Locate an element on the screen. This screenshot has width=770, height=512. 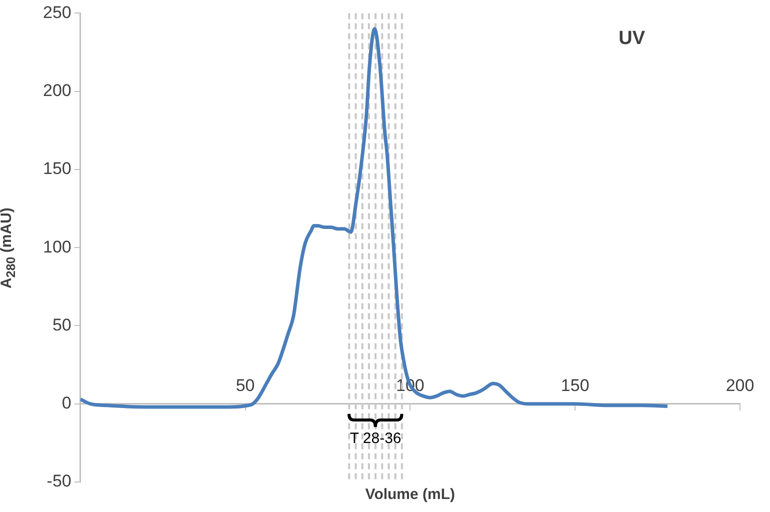
y-tick-label: 100 is located at coordinates (57, 246).